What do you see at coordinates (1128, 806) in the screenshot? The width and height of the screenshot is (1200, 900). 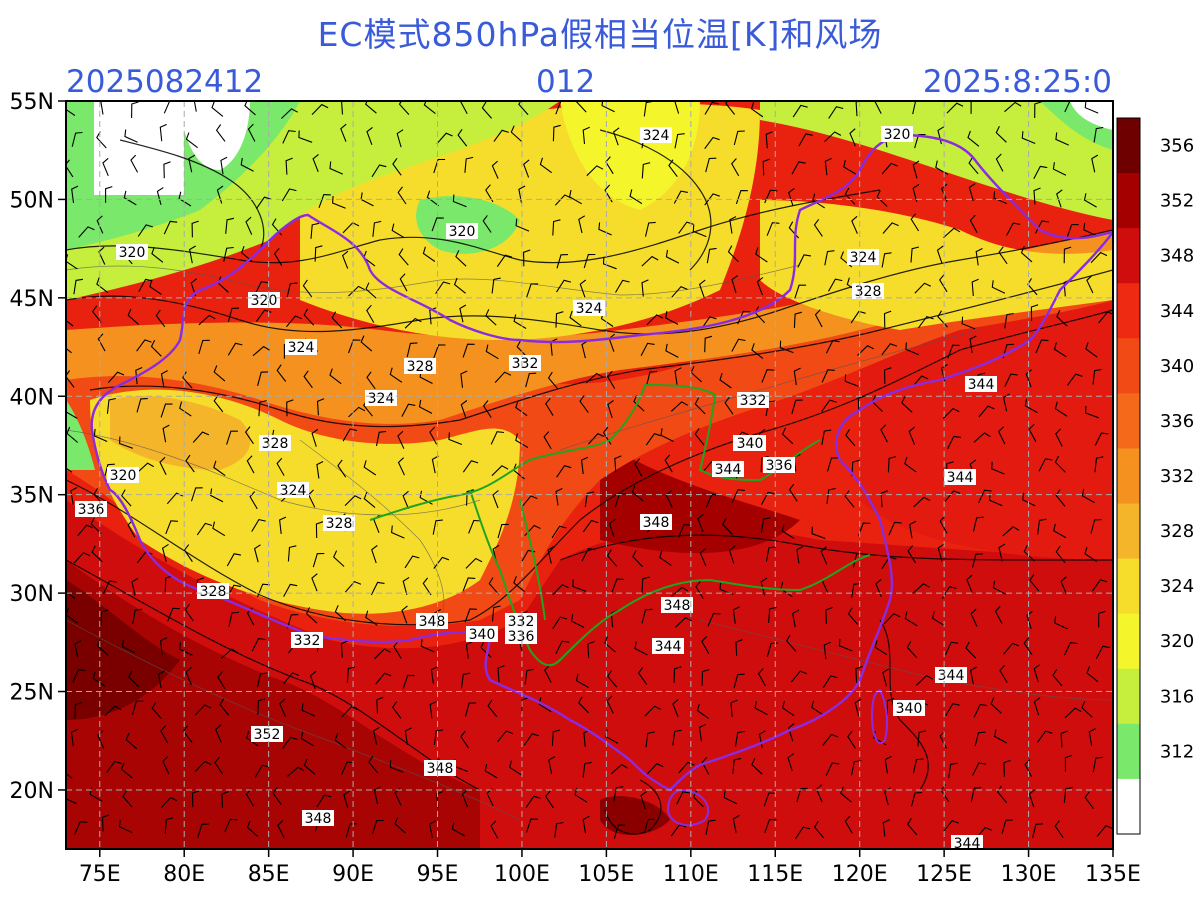 I see `colorbar-swatch` at bounding box center [1128, 806].